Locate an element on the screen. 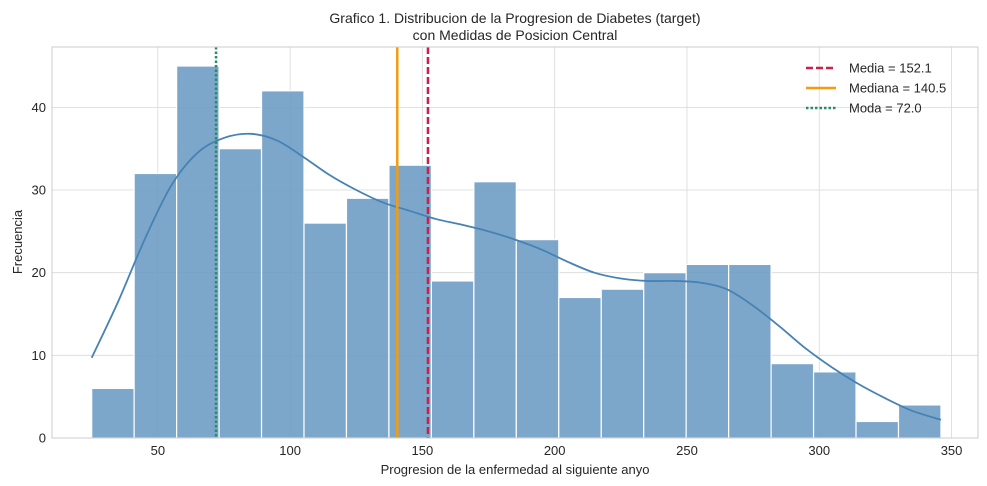  x-tick-label: 350 is located at coordinates (952, 450).